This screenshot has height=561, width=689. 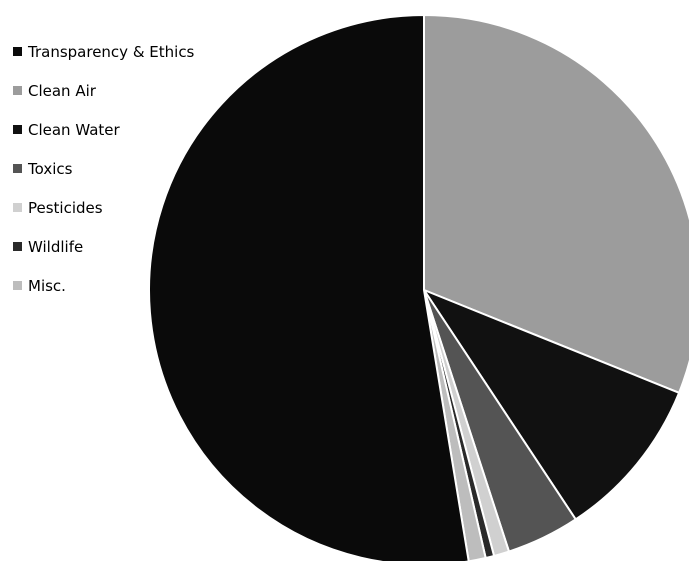 What do you see at coordinates (103, 246) in the screenshot?
I see `legend-item-wildlife: Wildlife` at bounding box center [103, 246].